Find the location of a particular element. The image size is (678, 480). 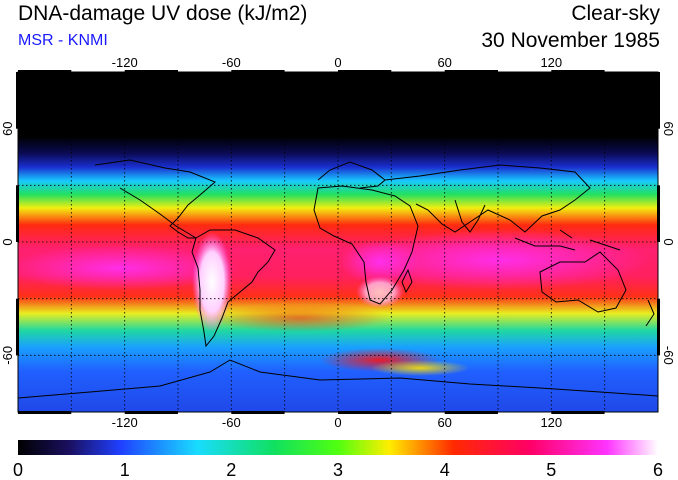

coast-indian-peninsula is located at coordinates (470, 216).